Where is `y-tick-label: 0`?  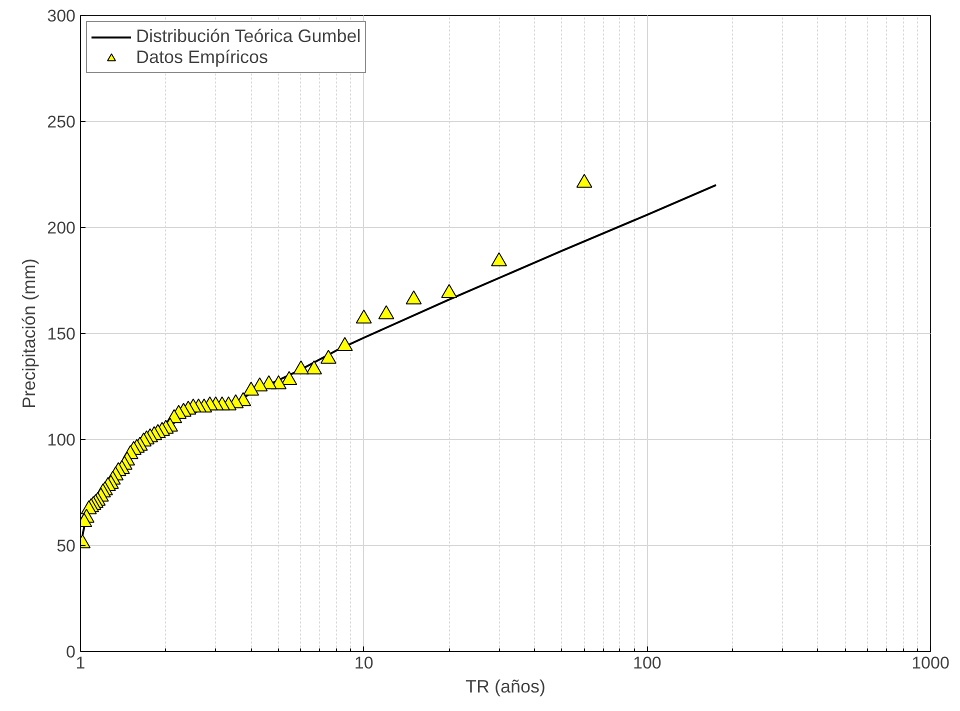 y-tick-label: 0 is located at coordinates (71, 652).